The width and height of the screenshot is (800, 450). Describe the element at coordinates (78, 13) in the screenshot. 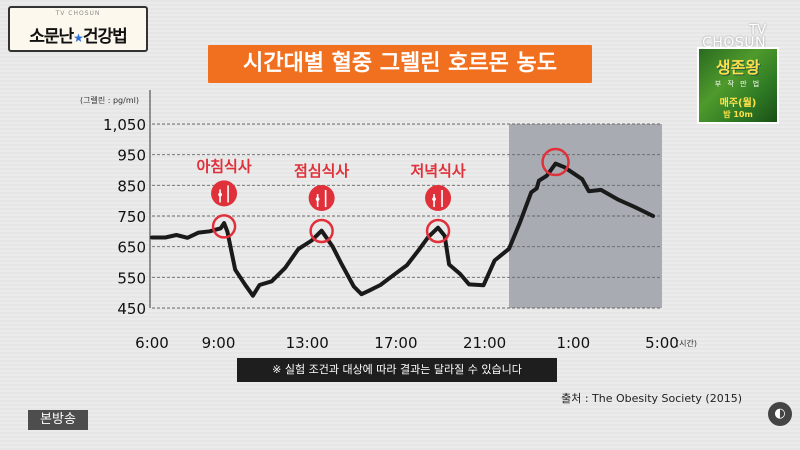

I see `logo-subtitle: TV CHOSUN` at that location.